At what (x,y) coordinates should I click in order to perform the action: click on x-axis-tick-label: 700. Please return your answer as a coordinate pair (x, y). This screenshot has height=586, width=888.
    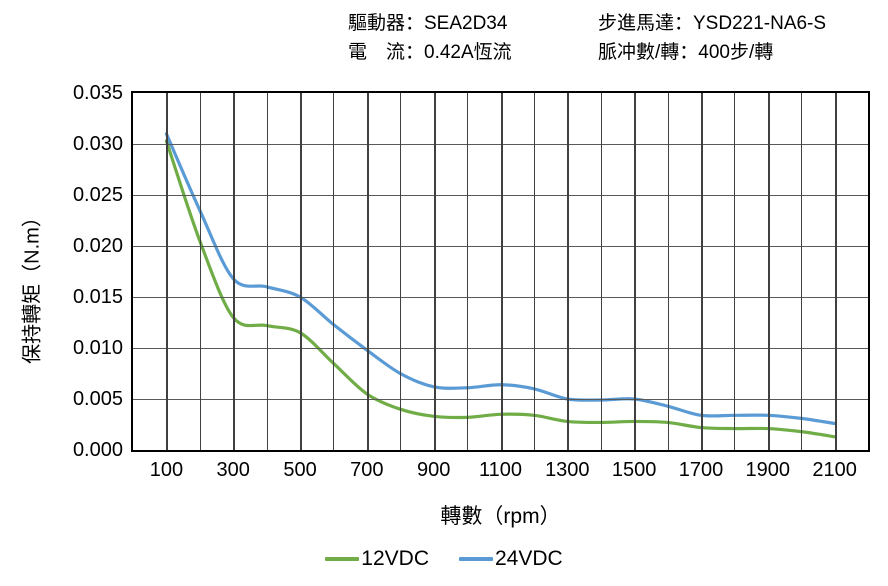
    Looking at the image, I should click on (367, 470).